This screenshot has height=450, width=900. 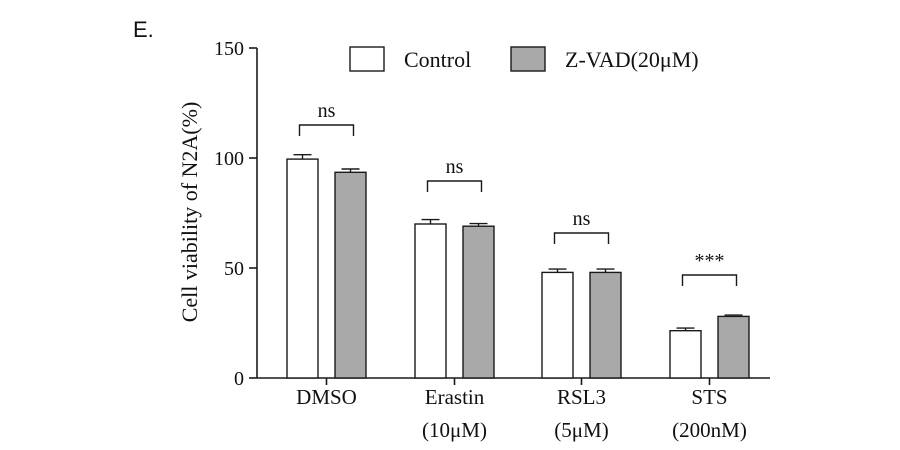 I want to click on y-tick-label: 0, so click(x=239, y=379).